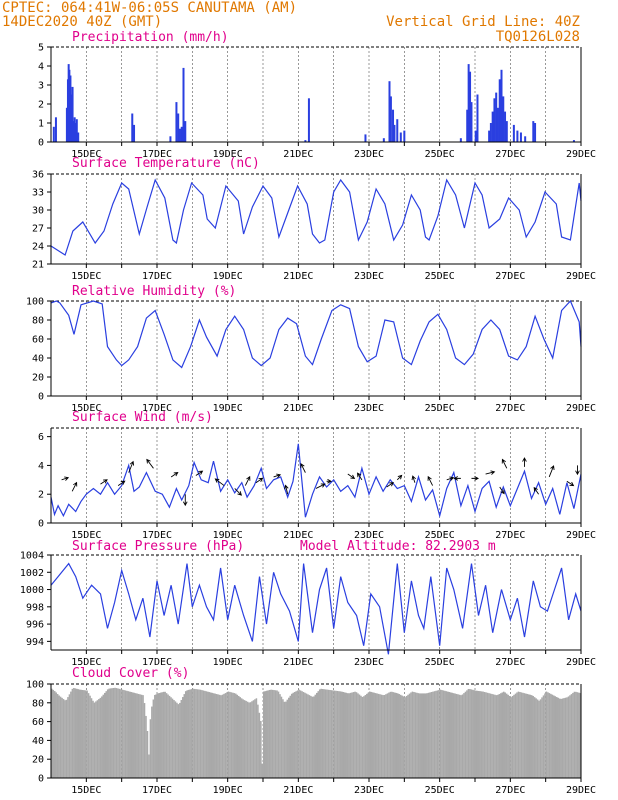 This screenshot has width=618, height=800. I want to click on header-run-date: 14DEC2020 40Z (GMT), so click(82, 22).